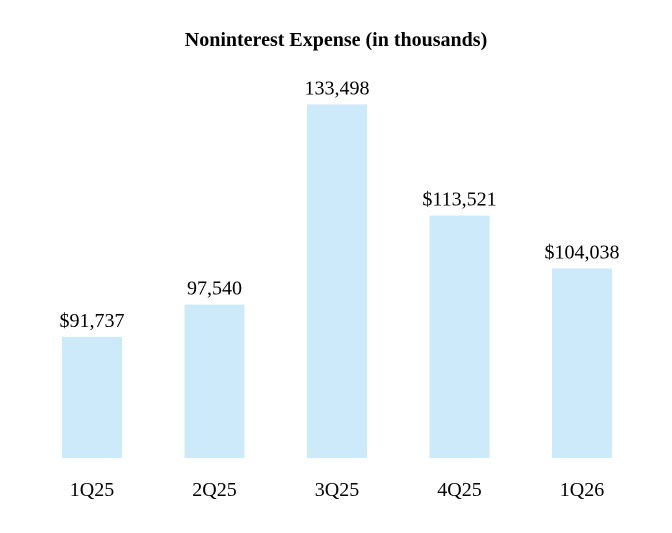 The width and height of the screenshot is (672, 533). I want to click on value-label-1q26: $104,038, so click(582, 252).